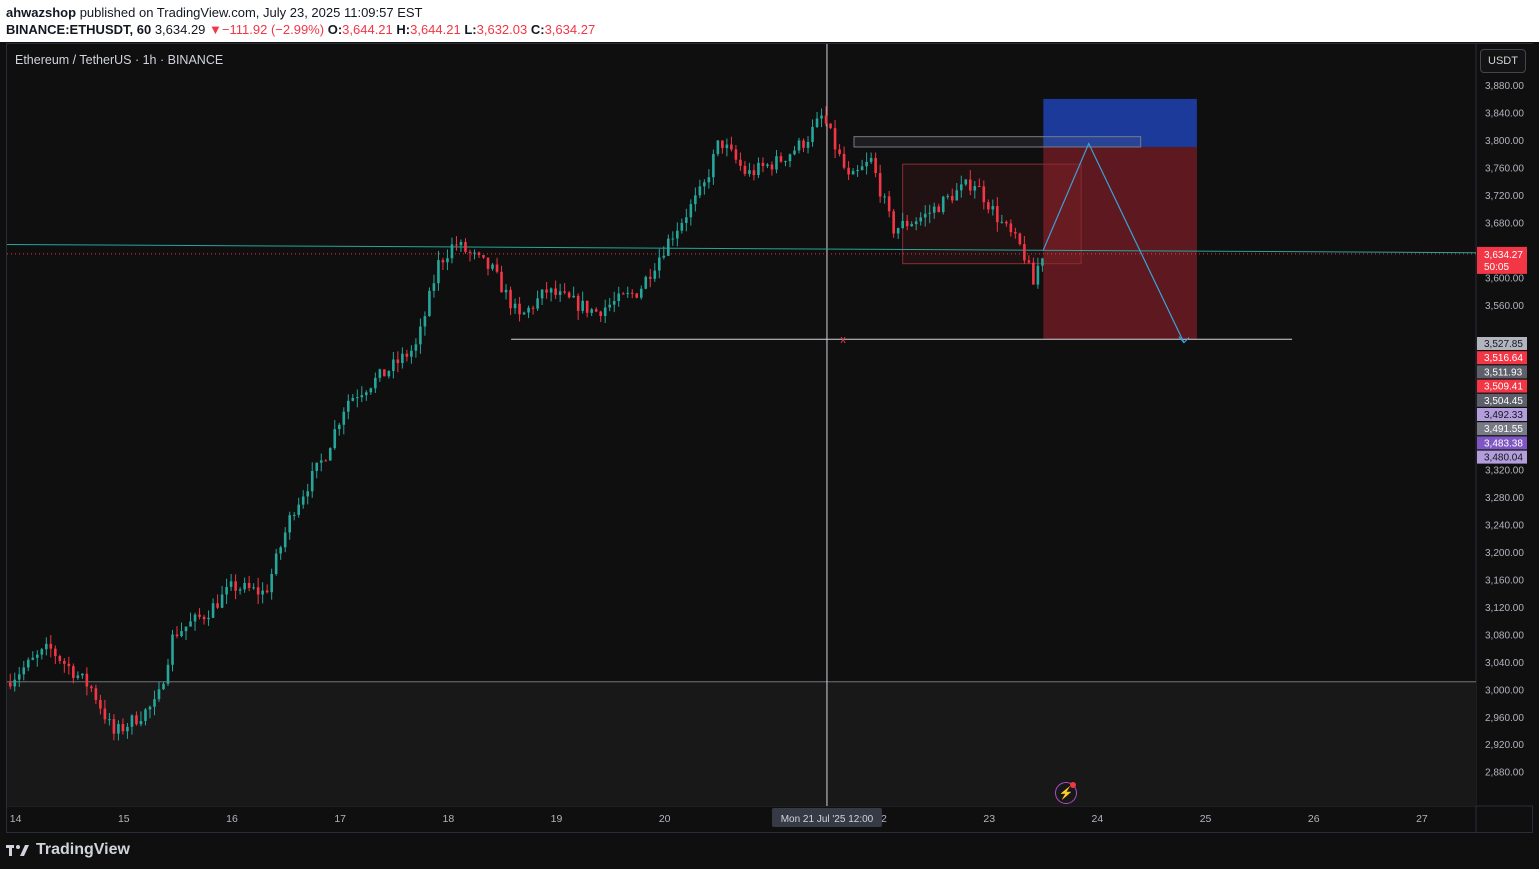 Image resolution: width=1539 pixels, height=869 pixels. I want to click on publisher-name: ahwazshop, so click(41, 12).